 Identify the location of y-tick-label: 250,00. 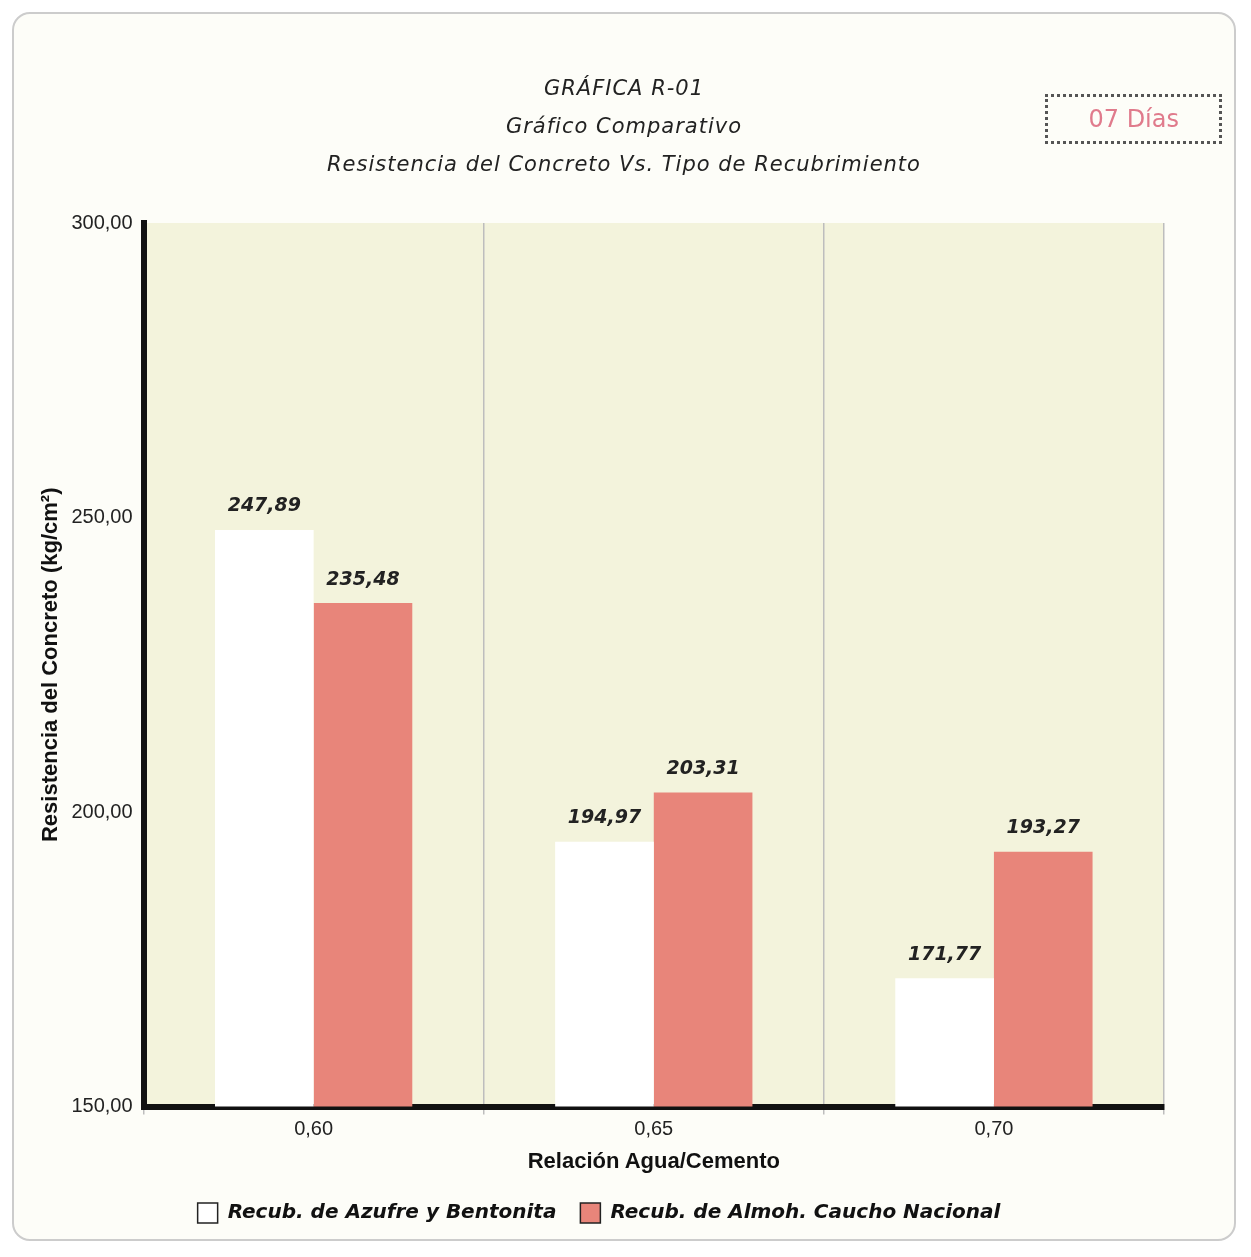
(102, 516).